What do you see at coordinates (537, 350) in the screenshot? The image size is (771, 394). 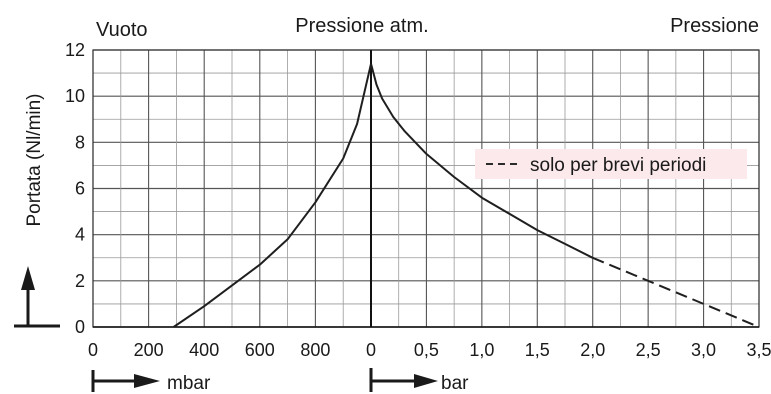 I see `x-tick-label-bar: 1,5` at bounding box center [537, 350].